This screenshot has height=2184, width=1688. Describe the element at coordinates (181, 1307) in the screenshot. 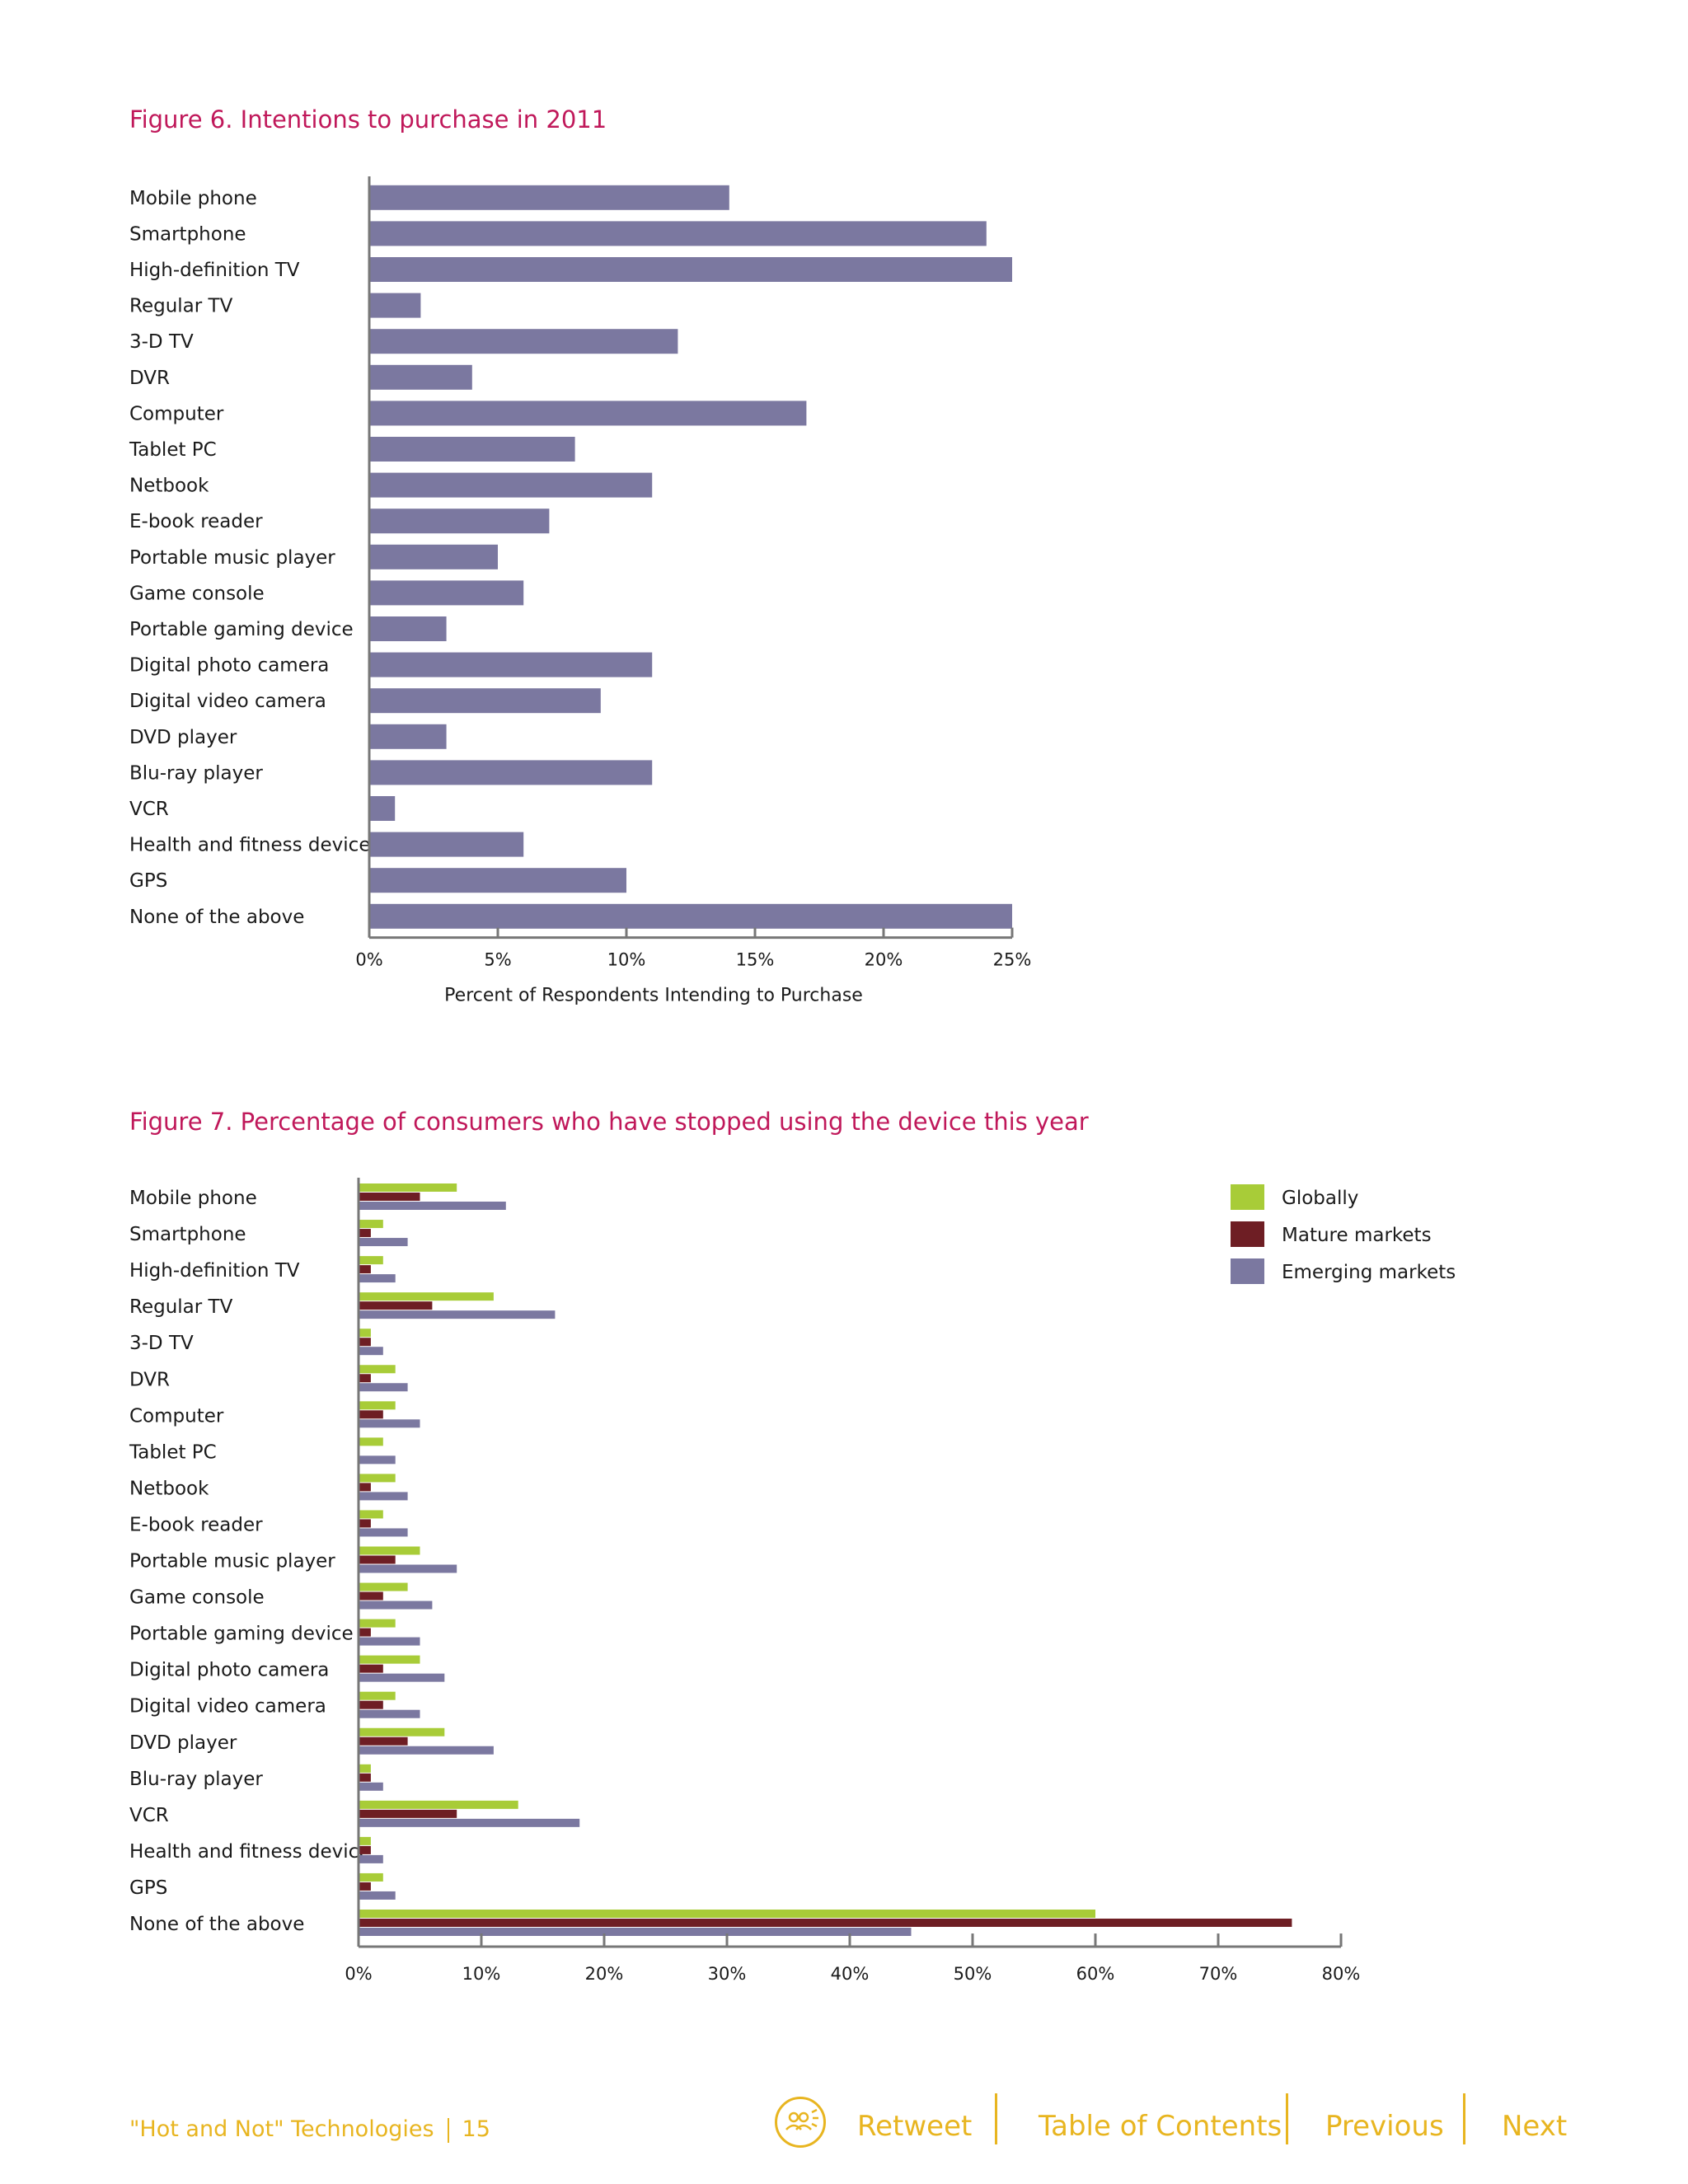

I see `category-label: Regular TV` at that location.